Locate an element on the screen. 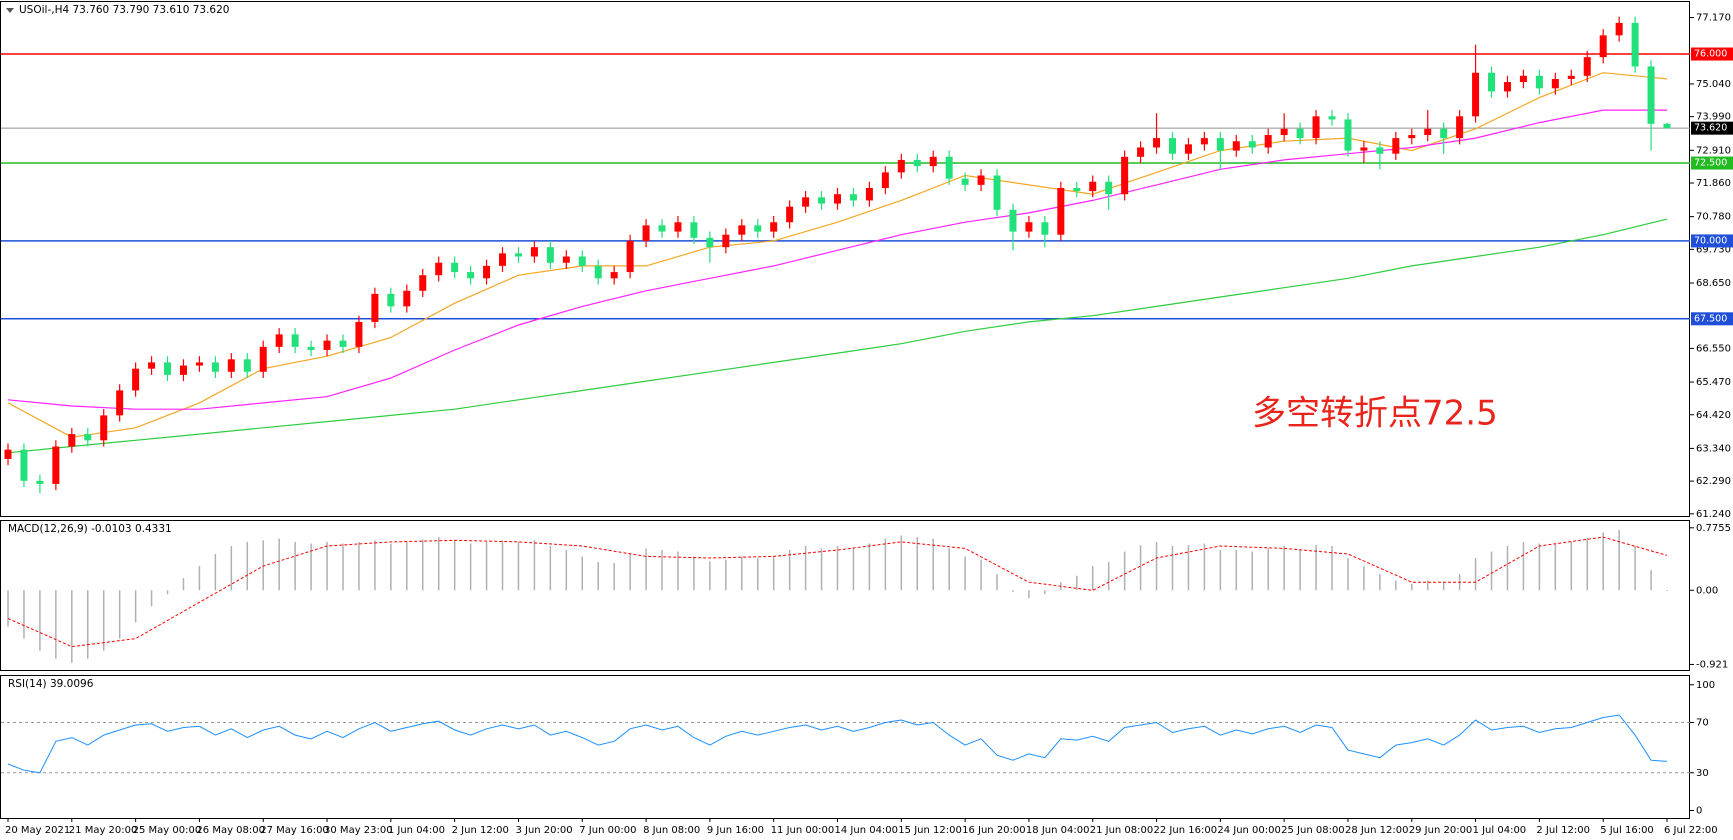 The image size is (1733, 840). y-tick-label: 0 is located at coordinates (1699, 810).